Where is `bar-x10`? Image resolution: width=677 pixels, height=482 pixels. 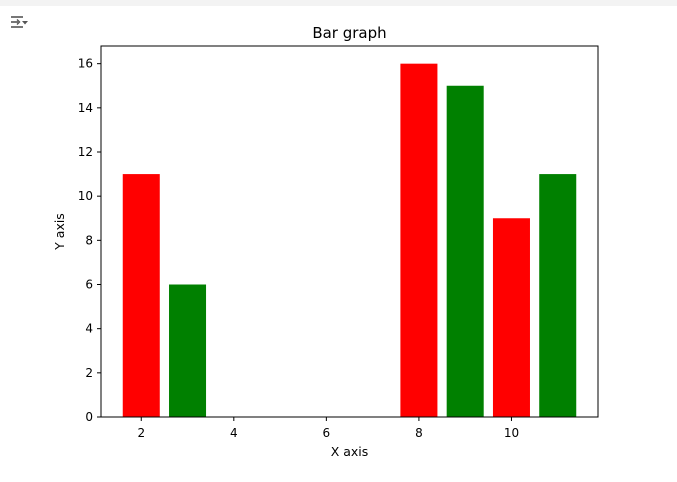
bar-x10 is located at coordinates (511, 317).